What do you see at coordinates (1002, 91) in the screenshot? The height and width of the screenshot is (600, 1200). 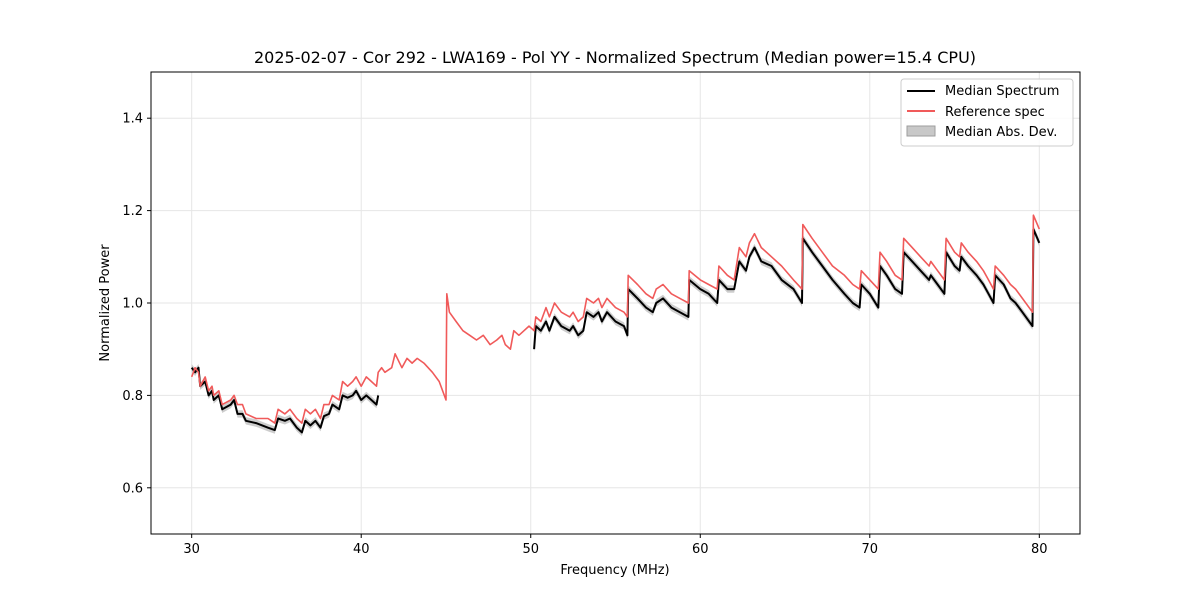 I see `legend-median-label: Median Spectrum` at bounding box center [1002, 91].